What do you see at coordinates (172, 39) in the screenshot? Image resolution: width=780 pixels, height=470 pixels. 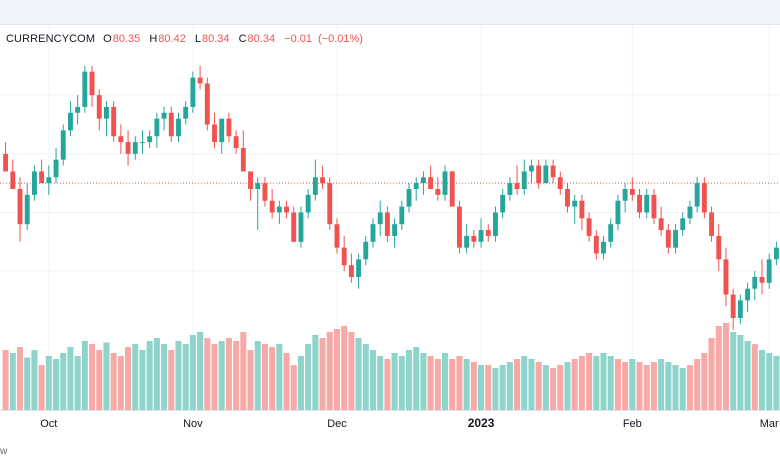 I see `high-value: 80.42` at bounding box center [172, 39].